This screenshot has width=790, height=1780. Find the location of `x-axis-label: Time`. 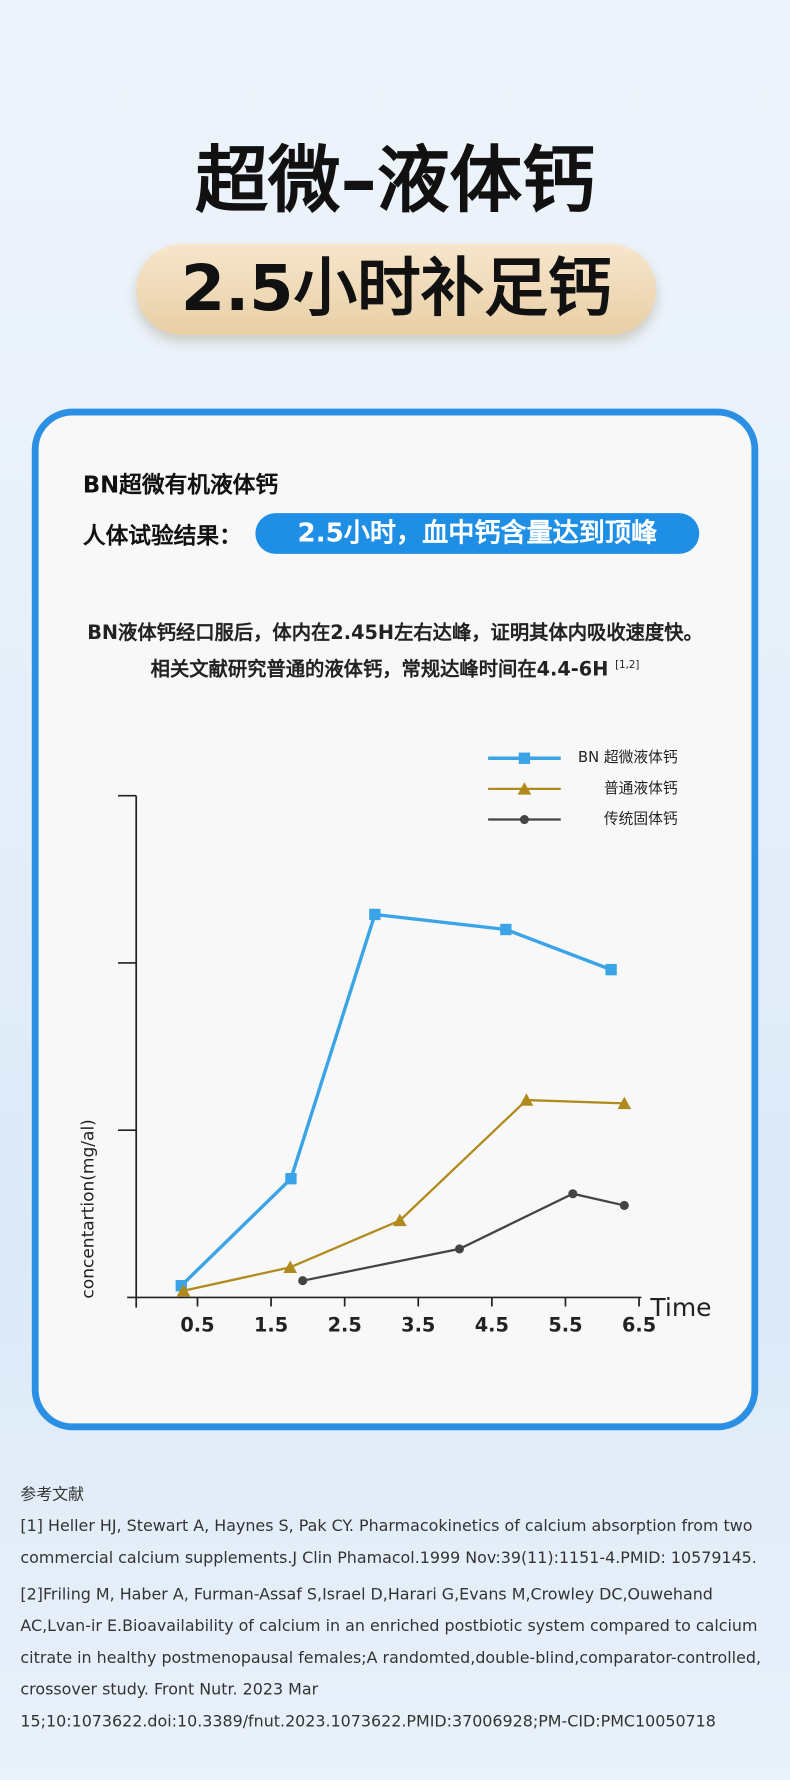

x-axis-label: Time is located at coordinates (680, 1307).